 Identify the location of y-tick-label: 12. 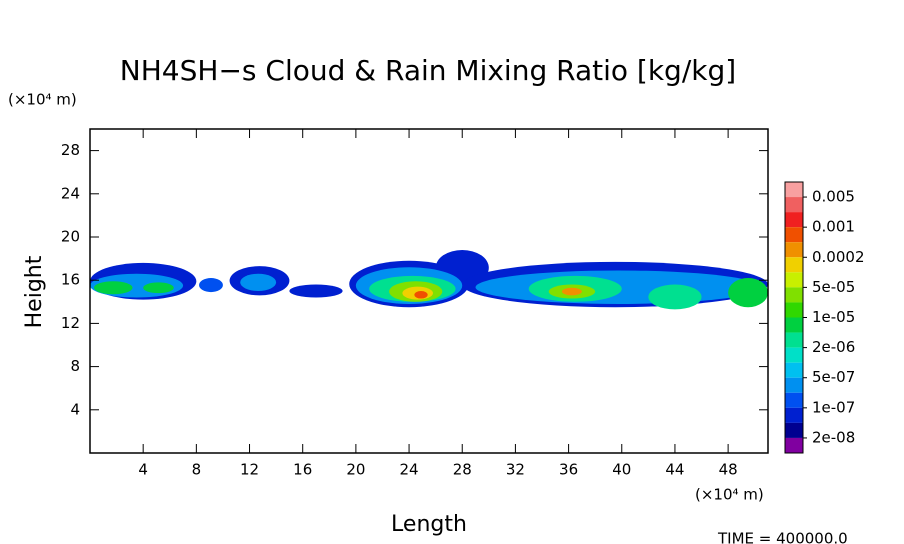
(70, 323).